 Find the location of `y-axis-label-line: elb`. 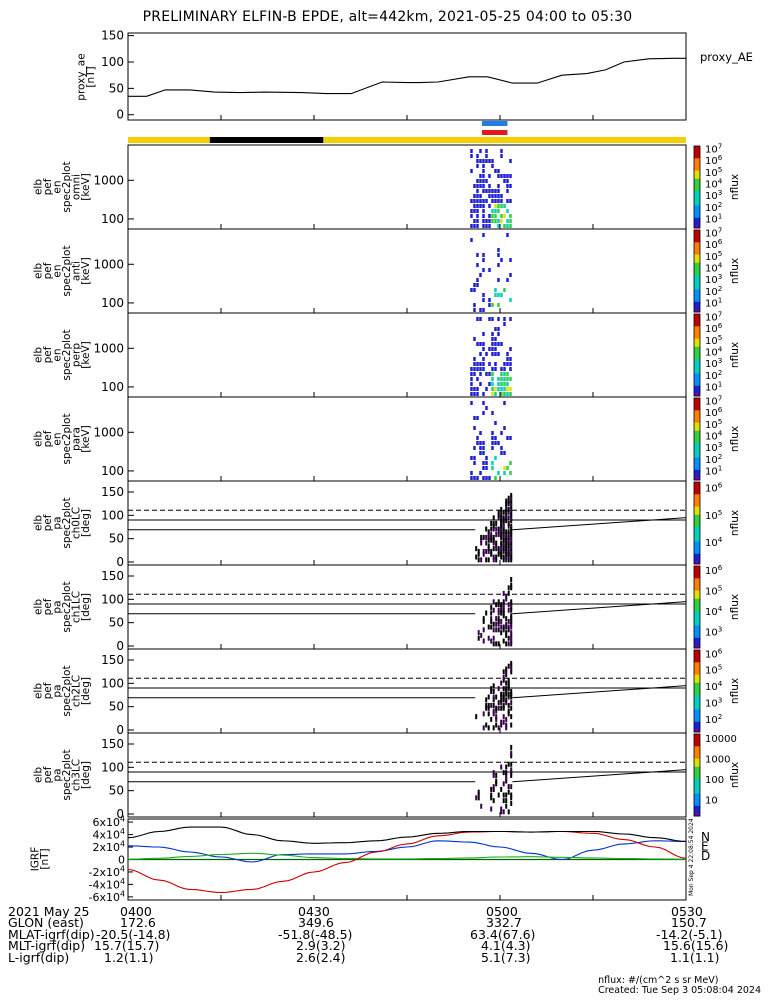

y-axis-label-line: elb is located at coordinates (38, 439).